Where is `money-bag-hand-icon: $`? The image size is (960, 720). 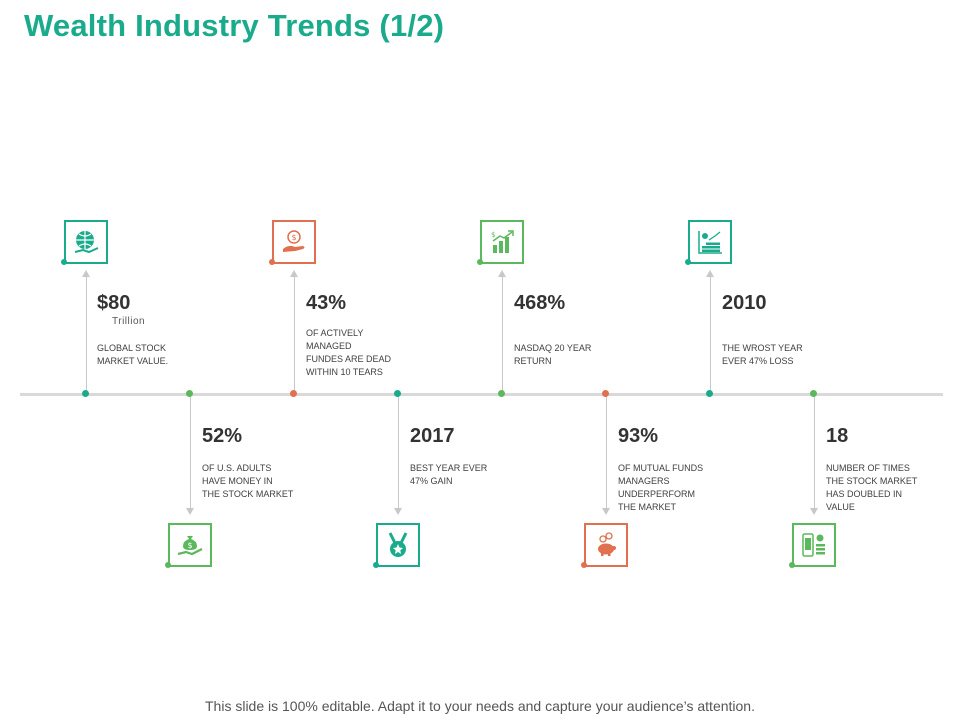 money-bag-hand-icon: $ is located at coordinates (190, 546).